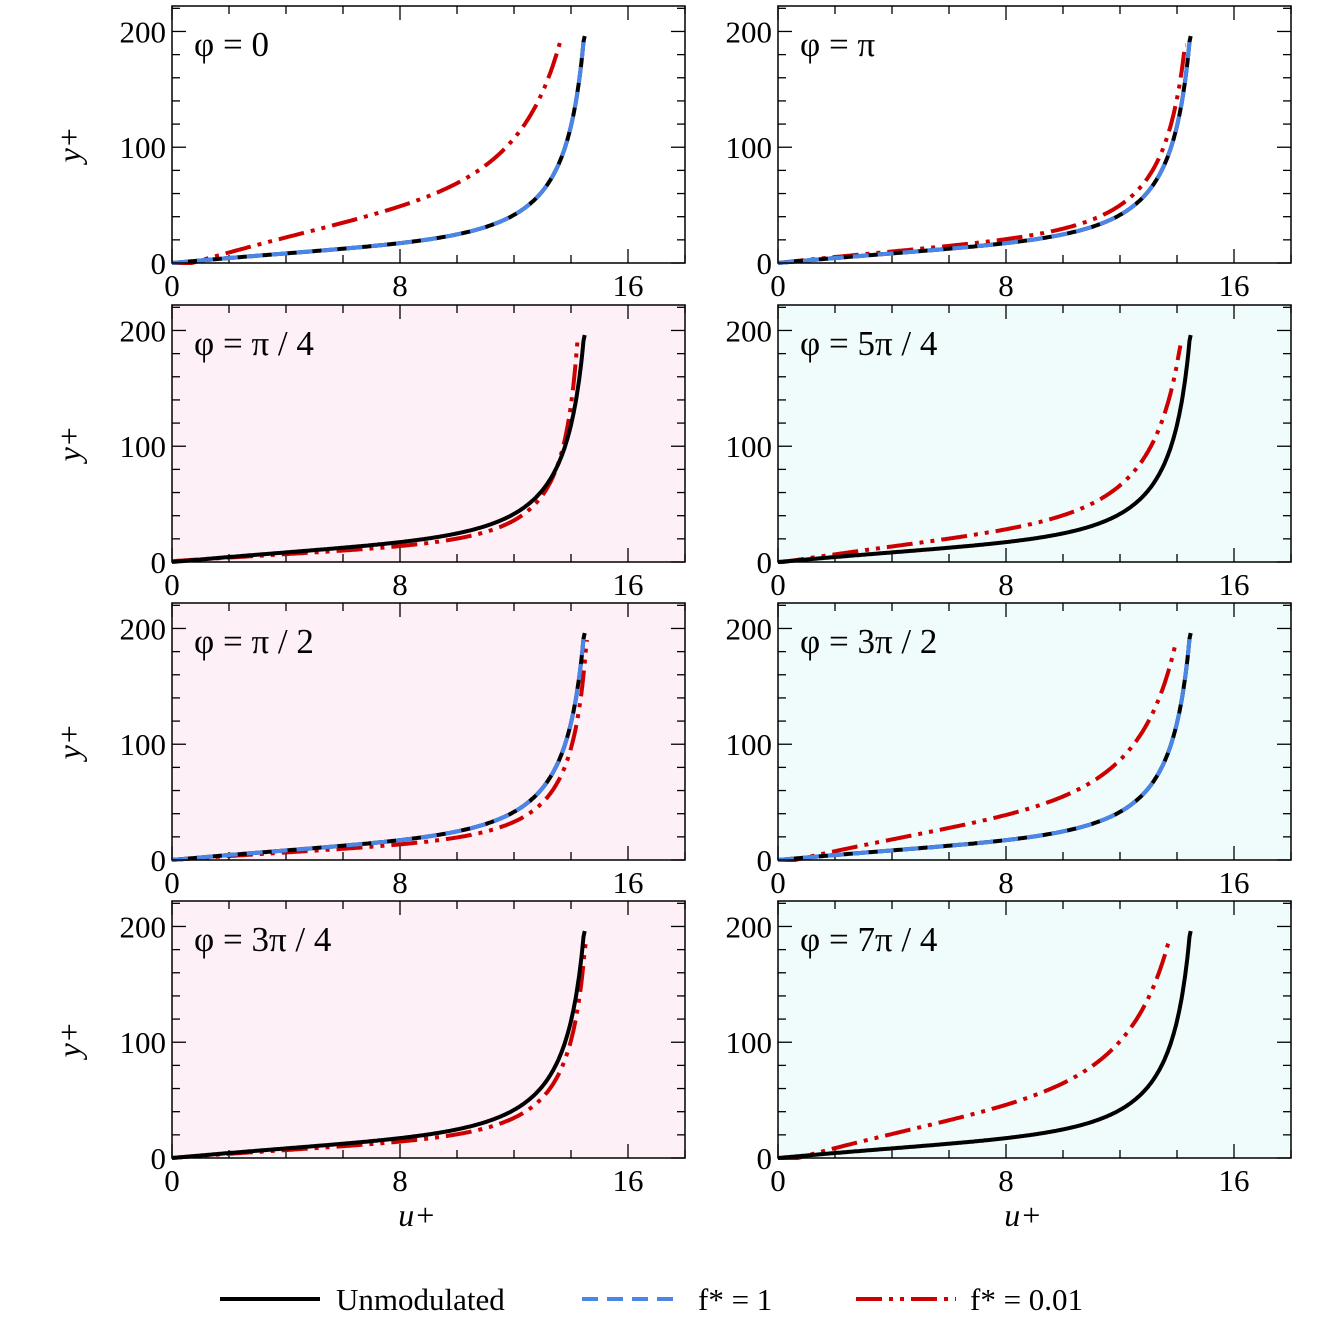 This screenshot has height=1328, width=1328. I want to click on legend: Unmodulated f* = 1 f* = 0.01, so click(651, 1299).